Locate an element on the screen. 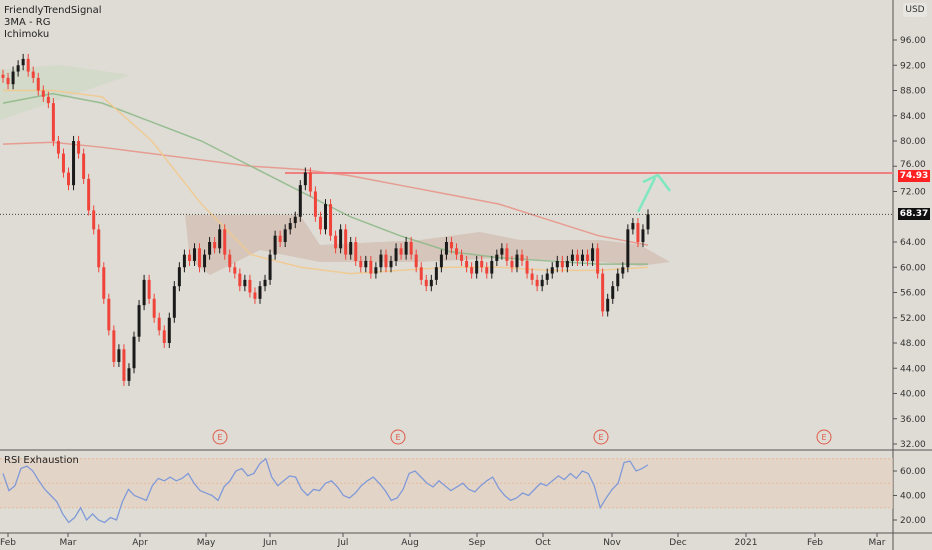  rsi-legend: RSI Exhaustion is located at coordinates (41, 460).